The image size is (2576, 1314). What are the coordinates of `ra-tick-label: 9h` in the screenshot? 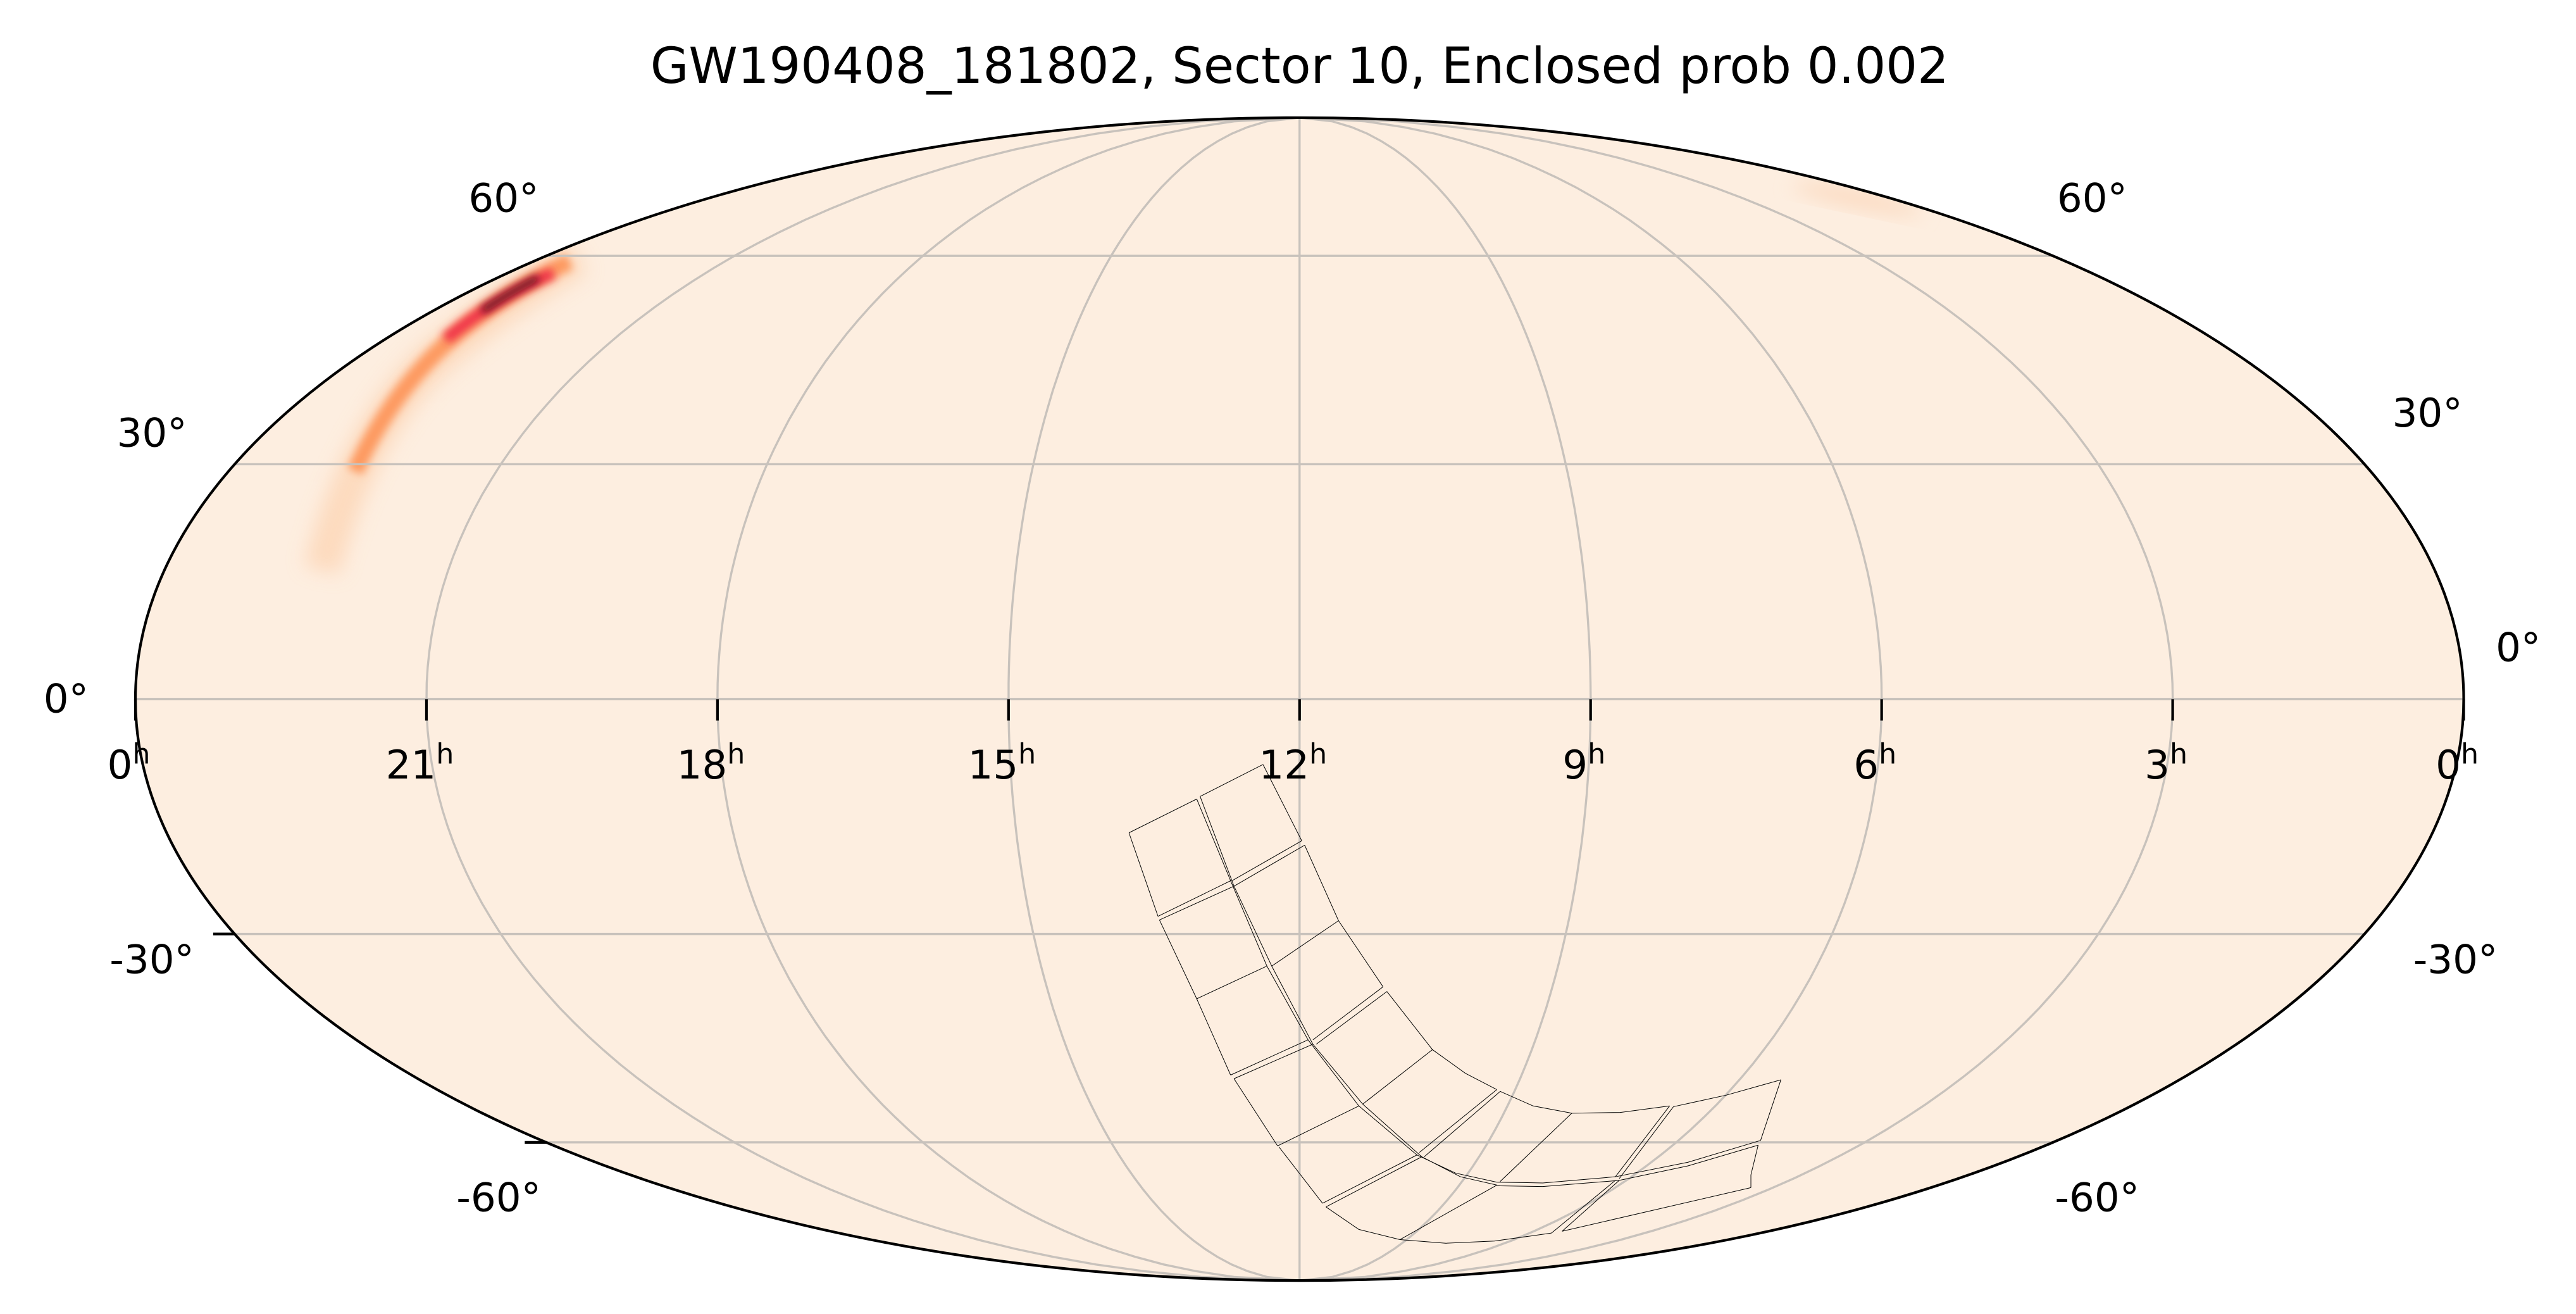 It's located at (1584, 762).